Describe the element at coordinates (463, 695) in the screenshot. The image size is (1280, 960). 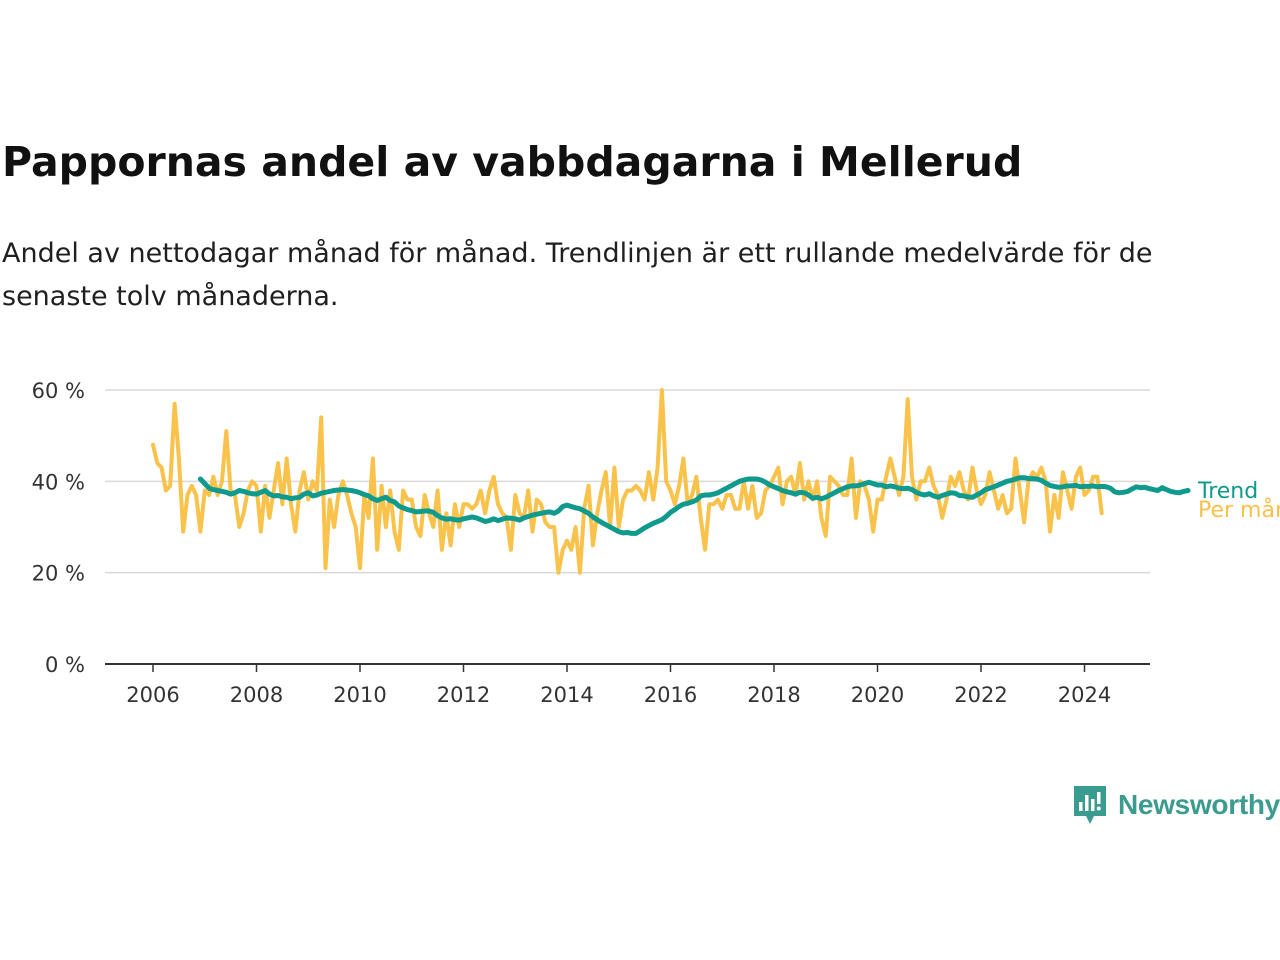
I see `x-tick-label: 2012` at that location.